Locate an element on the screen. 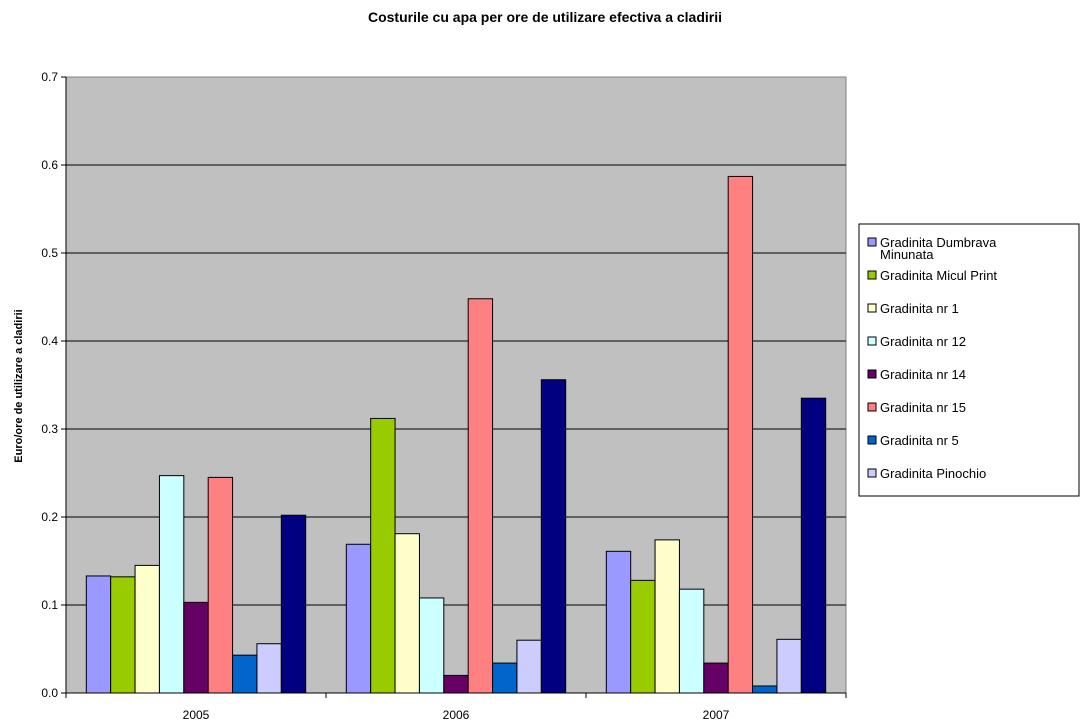 The height and width of the screenshot is (724, 1091). legend-label: Gradinita nr 14 is located at coordinates (923, 374).